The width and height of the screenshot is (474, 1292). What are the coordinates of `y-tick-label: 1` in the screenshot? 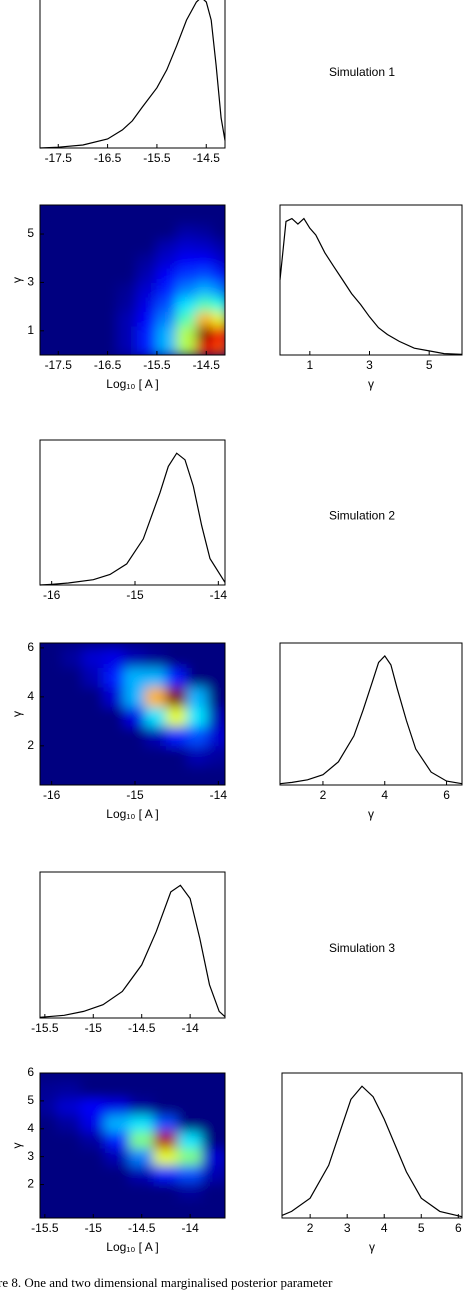 It's located at (30, 330).